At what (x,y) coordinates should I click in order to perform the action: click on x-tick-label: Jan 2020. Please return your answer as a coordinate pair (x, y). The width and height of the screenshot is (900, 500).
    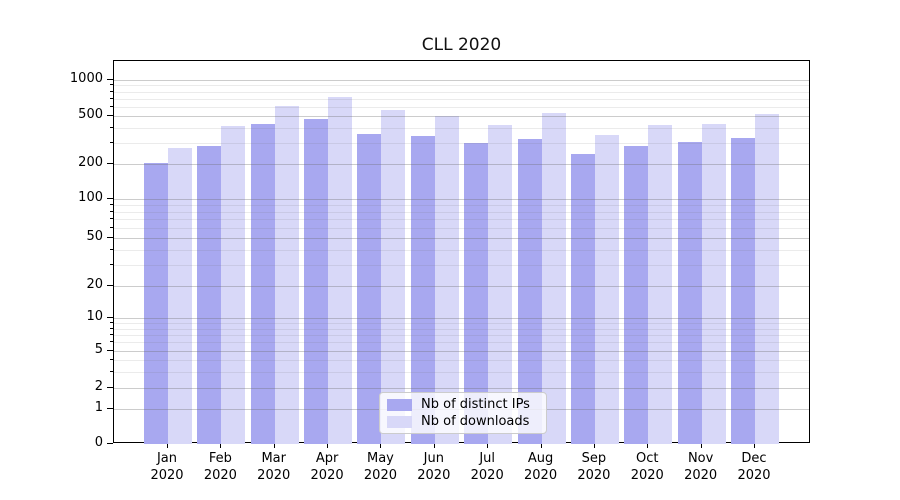
    Looking at the image, I should click on (167, 467).